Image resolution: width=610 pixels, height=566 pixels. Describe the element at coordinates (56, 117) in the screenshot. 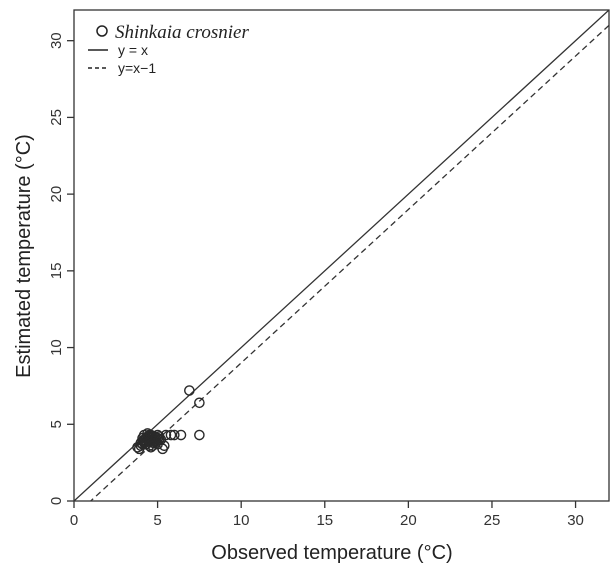

I see `y-tick-label: 25` at that location.